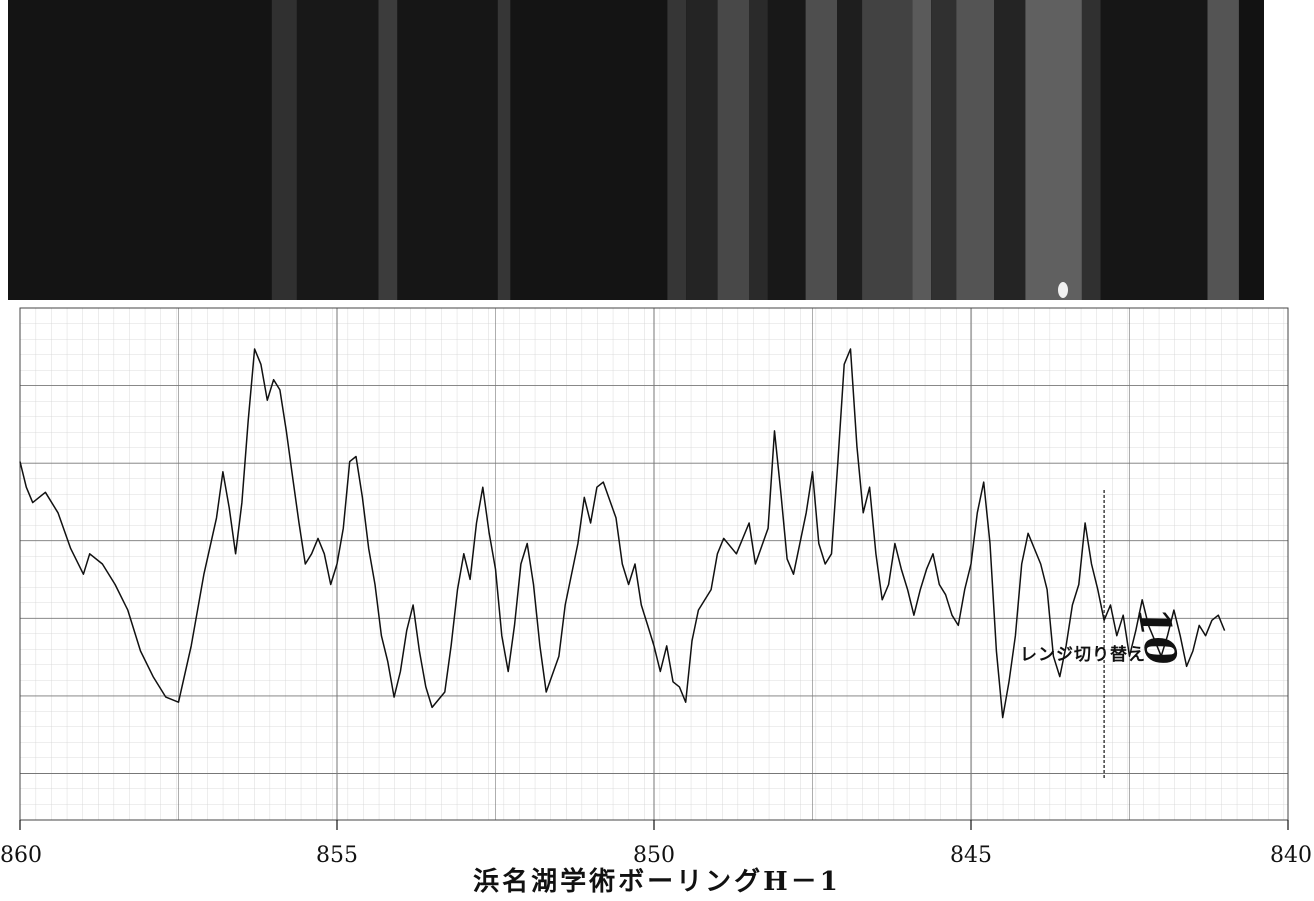 The image size is (1314, 901). What do you see at coordinates (657, 881) in the screenshot?
I see `chart-title: 浜名湖学術ボーリングH－1` at bounding box center [657, 881].